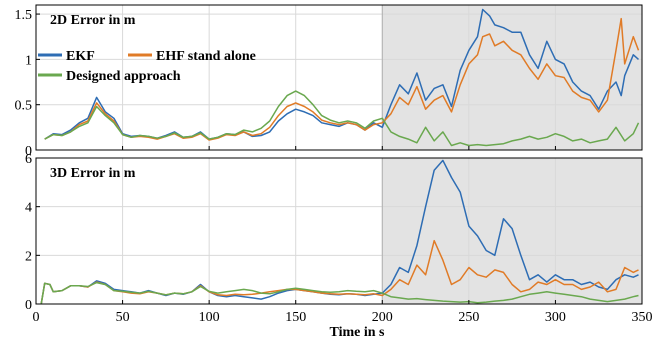 Image resolution: width=666 pixels, height=341 pixels. I want to click on y-tick-label: 0.5, so click(24, 106).